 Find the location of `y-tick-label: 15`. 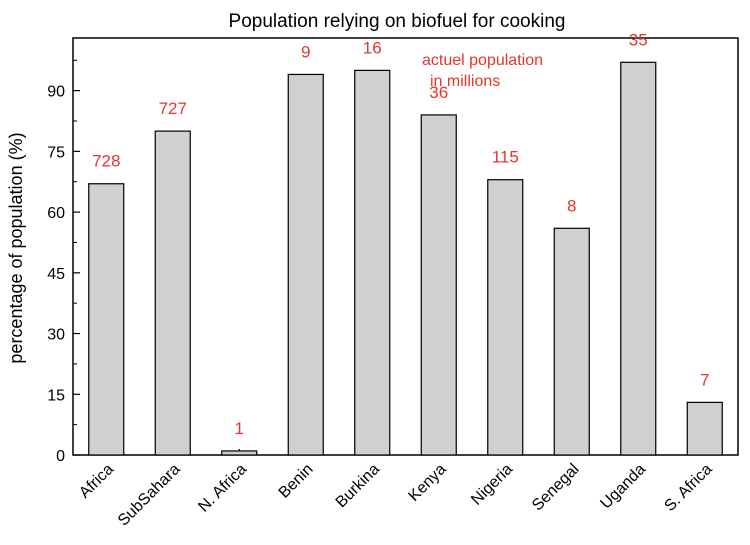

y-tick-label: 15 is located at coordinates (56, 395).